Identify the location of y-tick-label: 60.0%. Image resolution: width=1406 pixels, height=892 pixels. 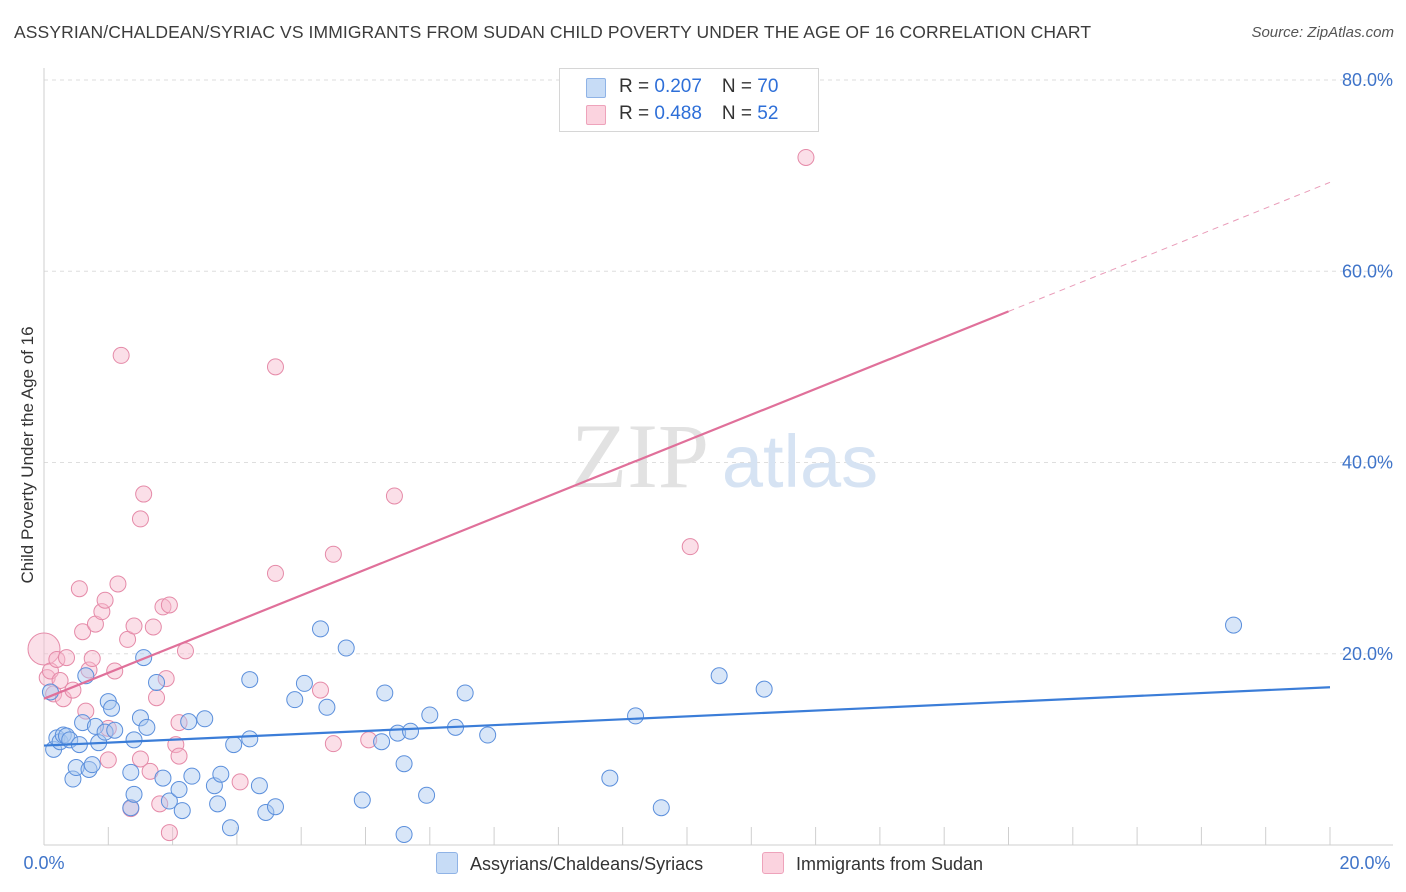
(1367, 271).